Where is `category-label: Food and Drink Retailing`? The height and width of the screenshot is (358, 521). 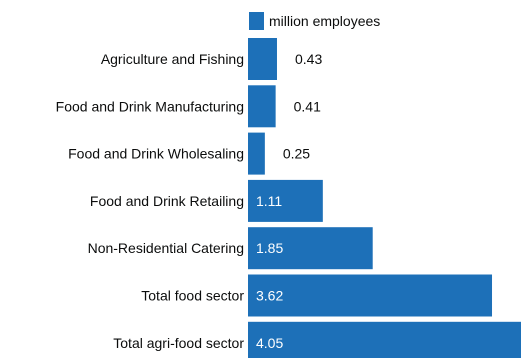
category-label: Food and Drink Retailing is located at coordinates (167, 201).